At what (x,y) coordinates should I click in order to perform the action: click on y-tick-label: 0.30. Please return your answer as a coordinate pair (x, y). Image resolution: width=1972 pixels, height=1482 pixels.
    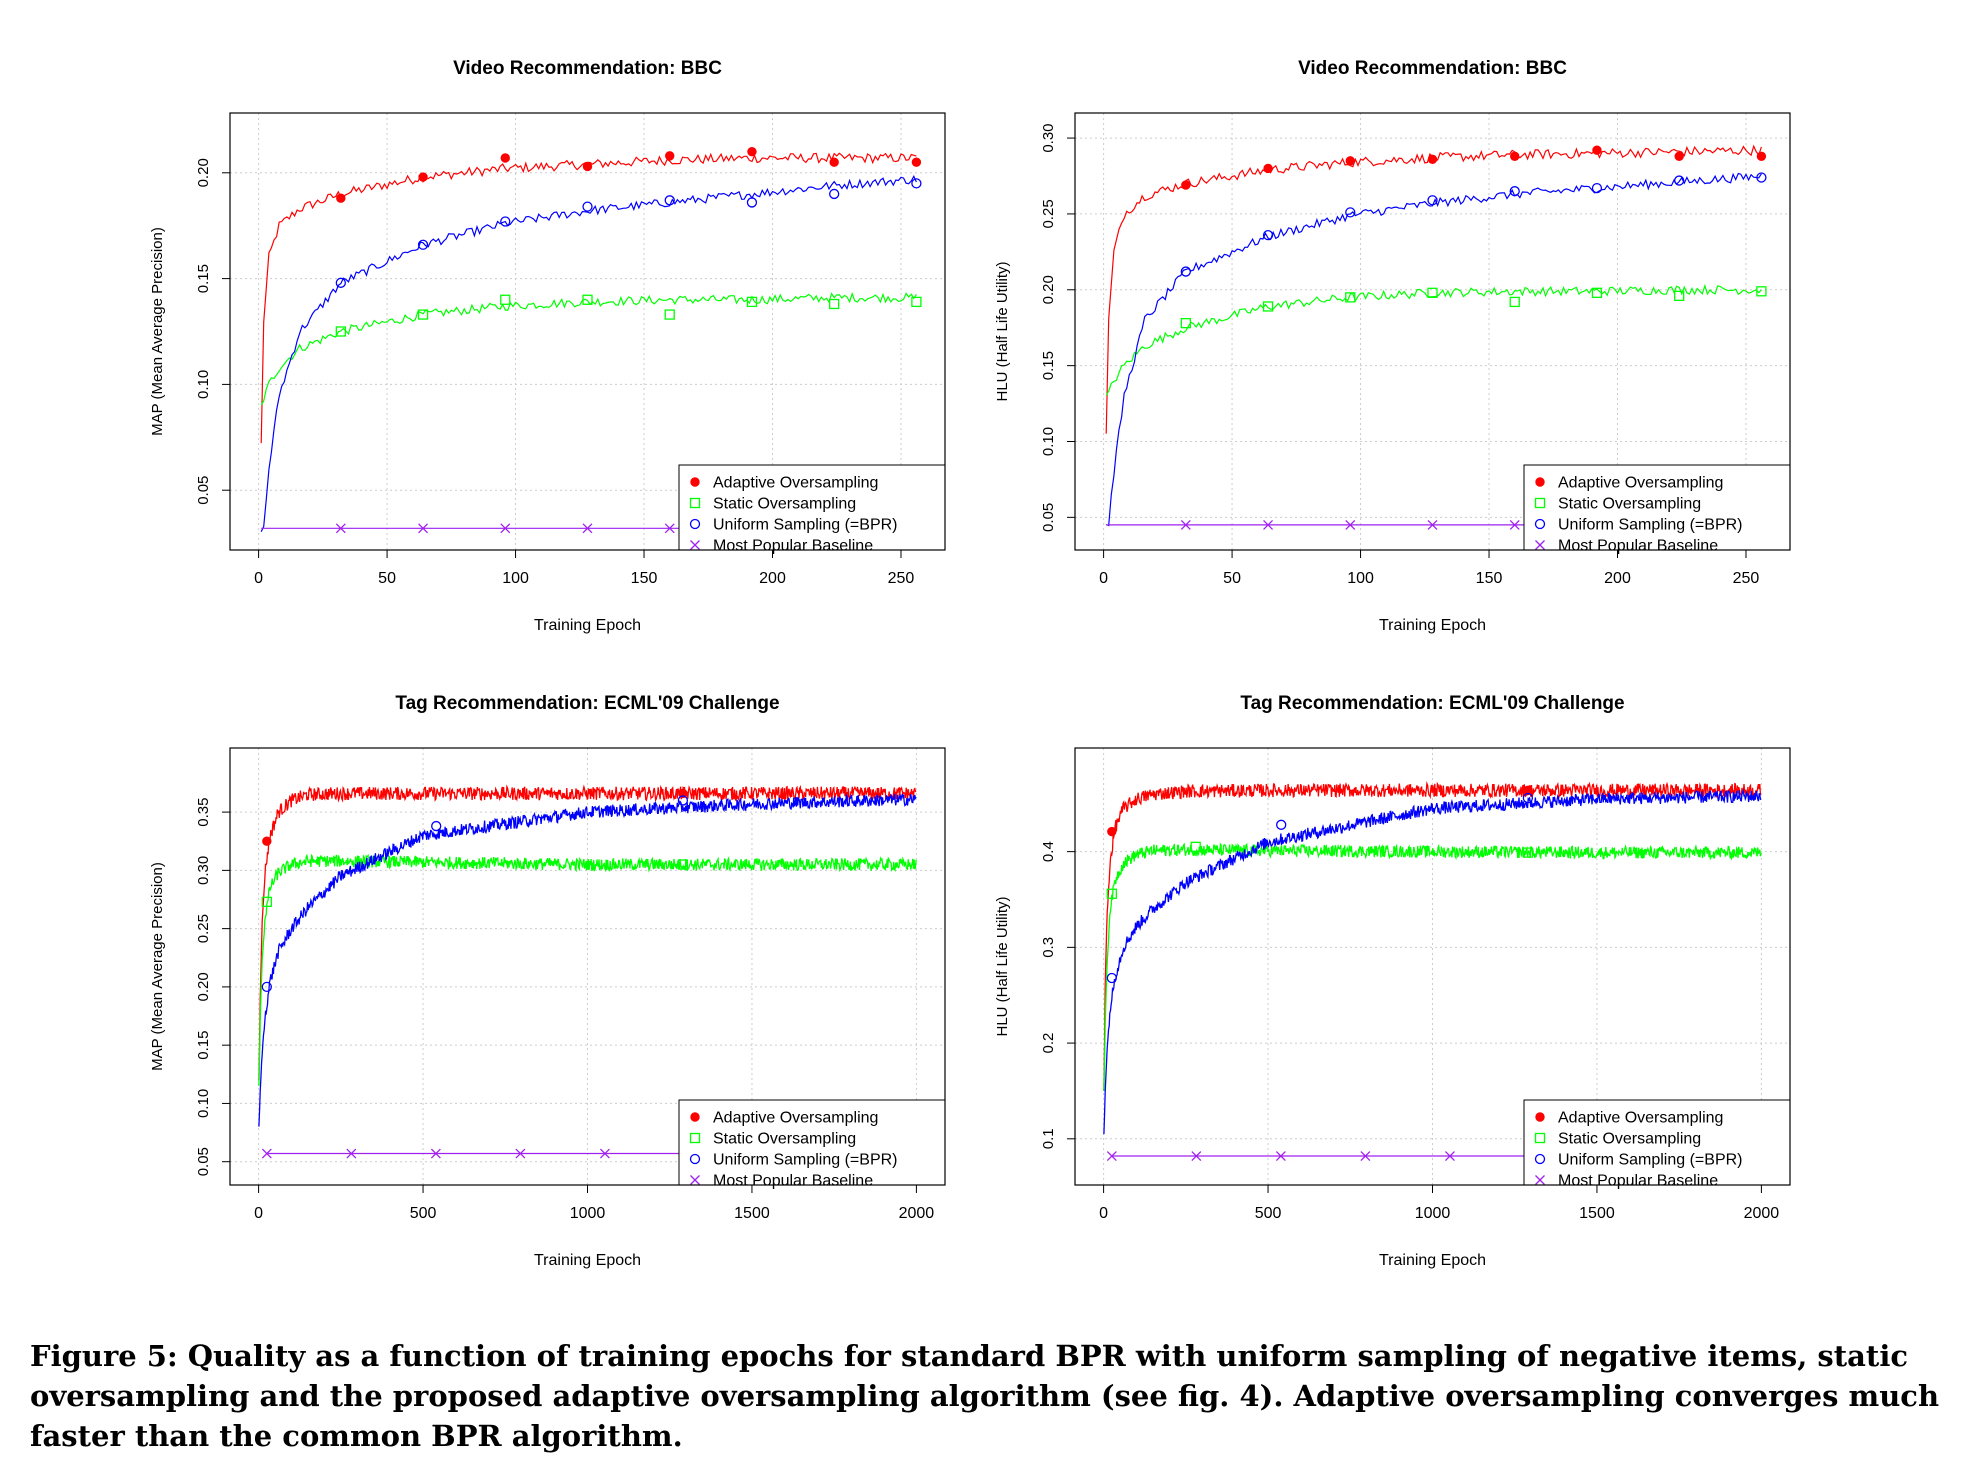
    Looking at the image, I should click on (203, 870).